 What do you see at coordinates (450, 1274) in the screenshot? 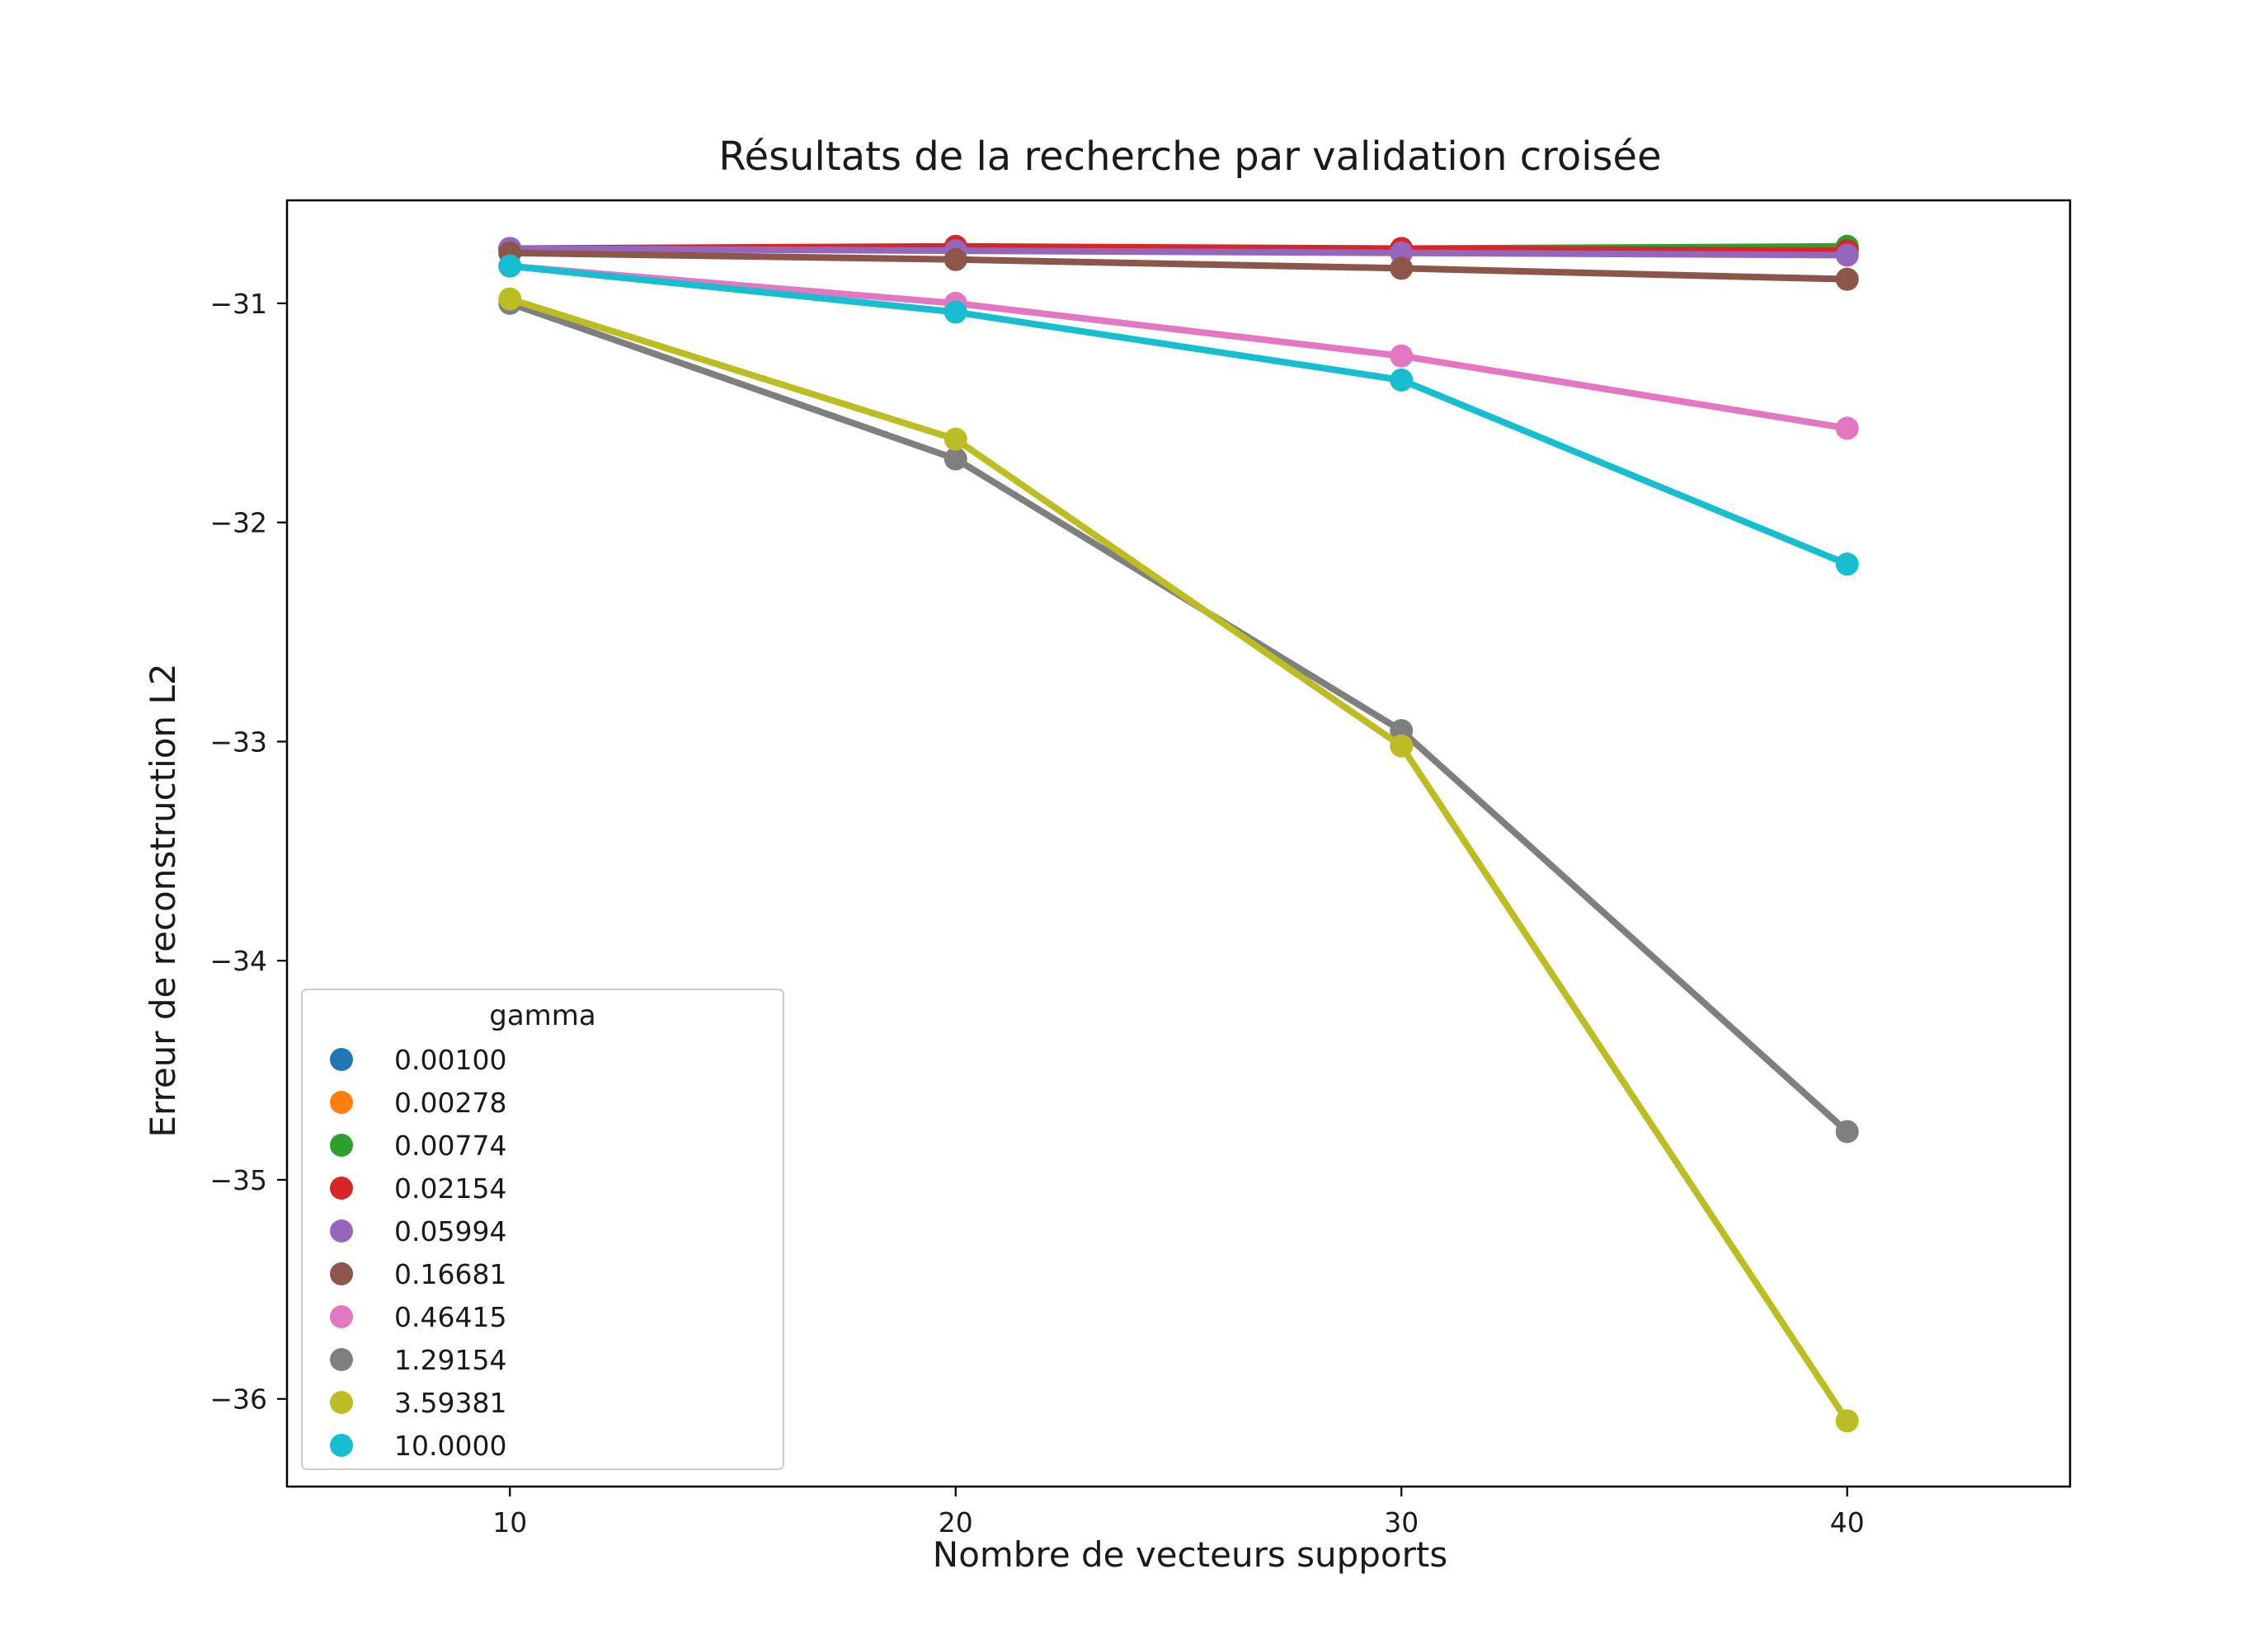
I see `legend-label: 0.16681` at bounding box center [450, 1274].